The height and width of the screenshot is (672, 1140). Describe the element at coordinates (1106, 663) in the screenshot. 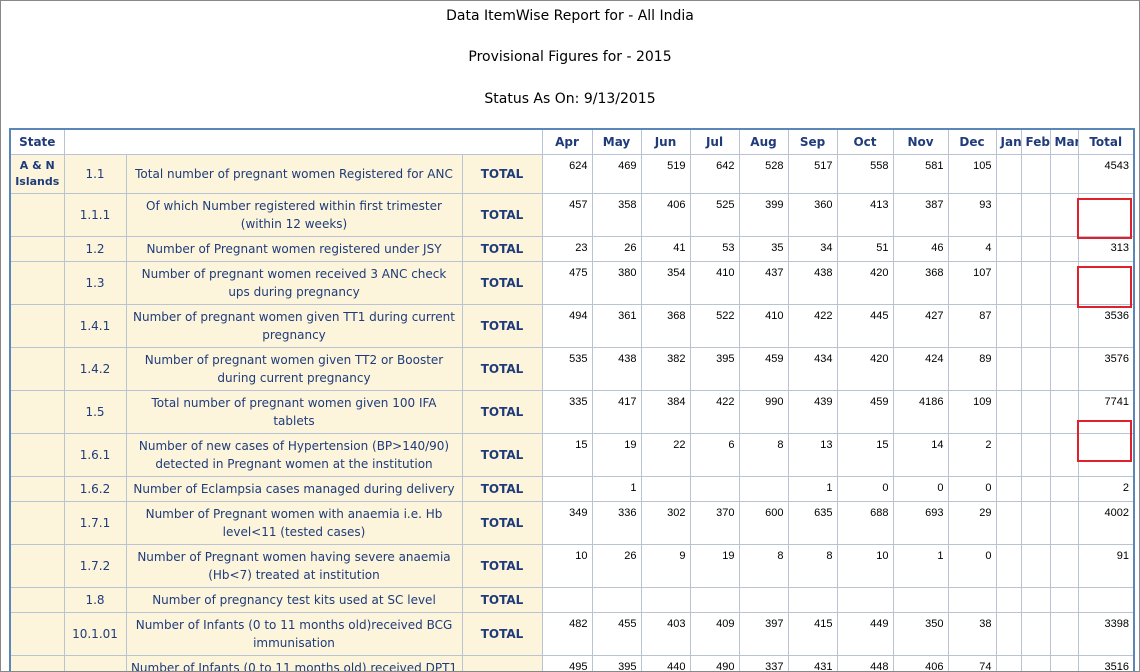

I see `total-cell: 3516` at that location.